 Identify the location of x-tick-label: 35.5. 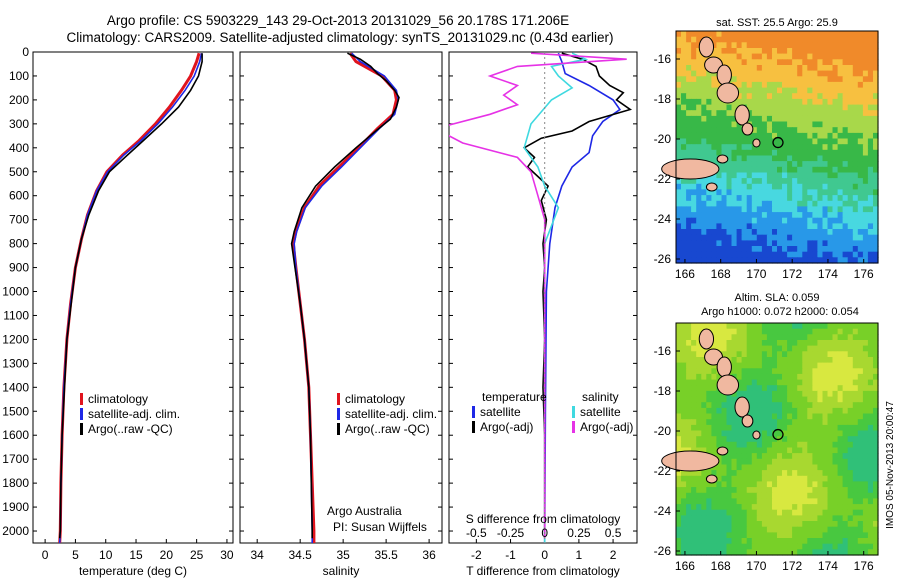
(386, 555).